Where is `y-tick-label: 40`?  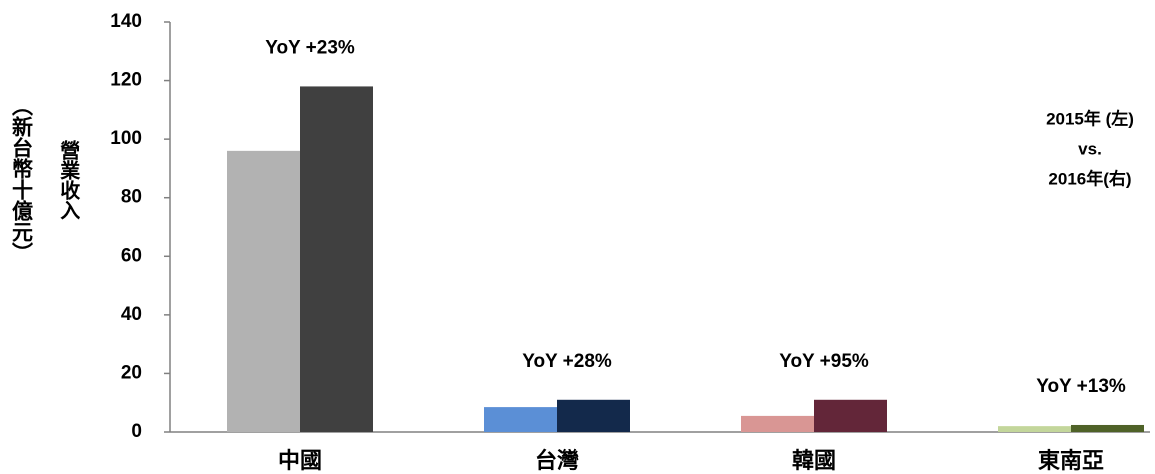 y-tick-label: 40 is located at coordinates (131, 314).